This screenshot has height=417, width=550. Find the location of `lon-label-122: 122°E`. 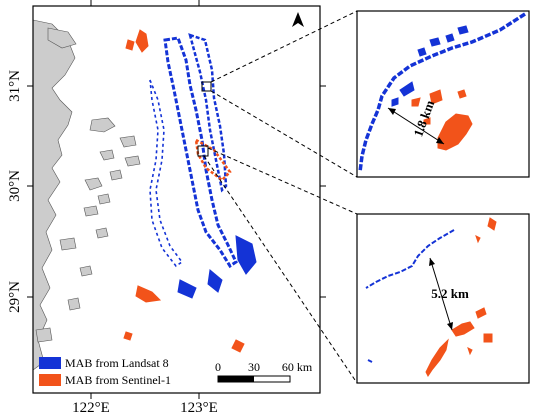

lon-label-122: 122°E is located at coordinates (91, 408).